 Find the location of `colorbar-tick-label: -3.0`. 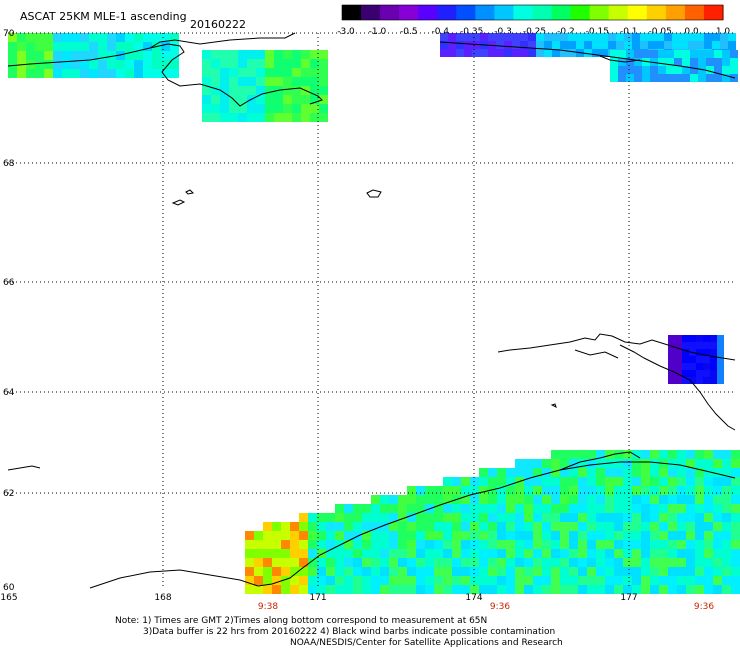

colorbar-tick-label: -3.0 is located at coordinates (346, 32).